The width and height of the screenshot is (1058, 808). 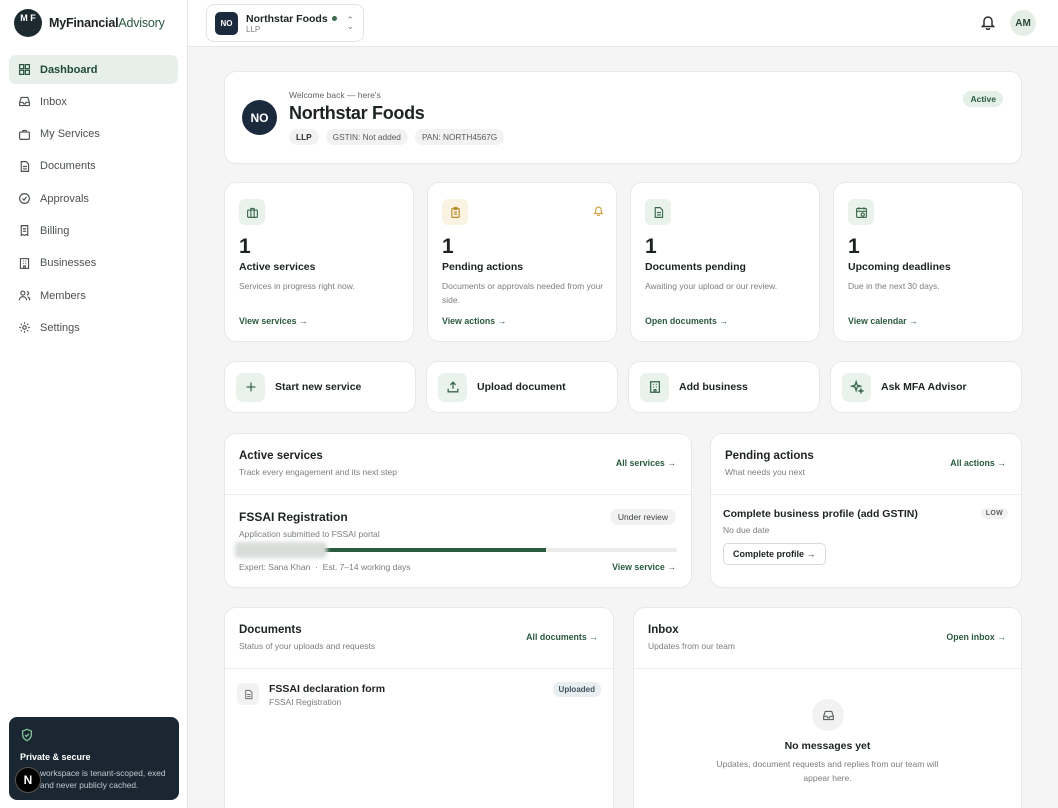 What do you see at coordinates (899, 267) in the screenshot?
I see `stat-label: Upcoming deadlines` at bounding box center [899, 267].